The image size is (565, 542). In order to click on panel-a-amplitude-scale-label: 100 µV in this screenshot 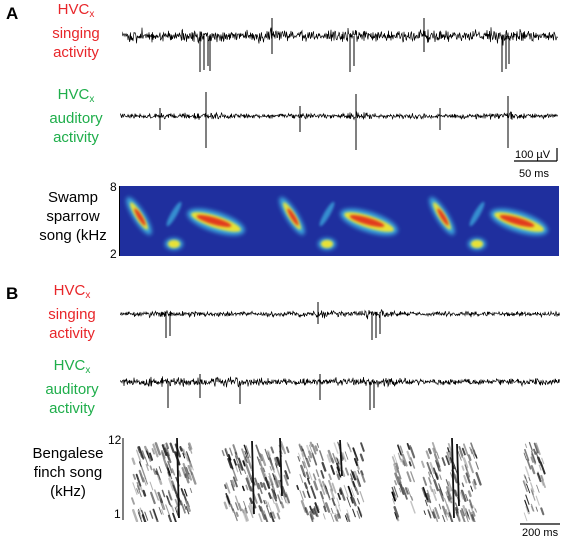, I will do `click(533, 155)`.